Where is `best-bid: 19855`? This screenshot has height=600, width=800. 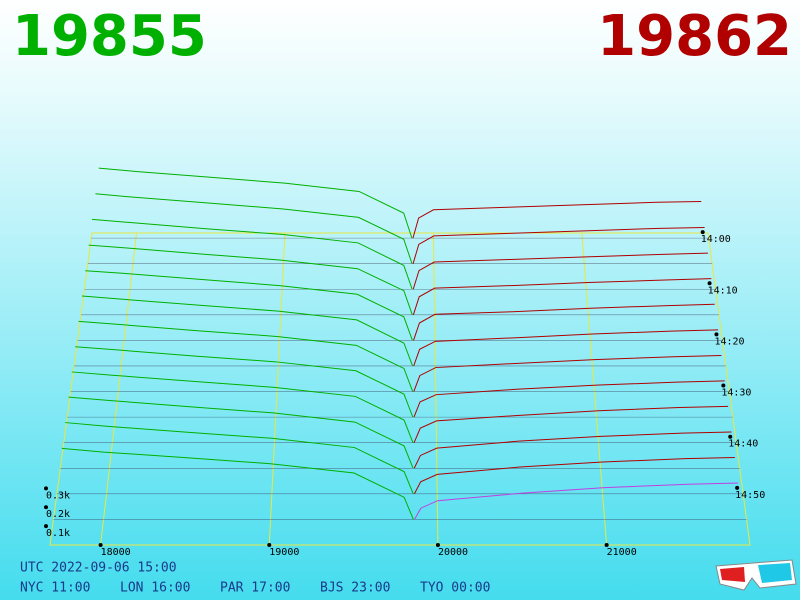
best-bid: 19855 is located at coordinates (109, 36).